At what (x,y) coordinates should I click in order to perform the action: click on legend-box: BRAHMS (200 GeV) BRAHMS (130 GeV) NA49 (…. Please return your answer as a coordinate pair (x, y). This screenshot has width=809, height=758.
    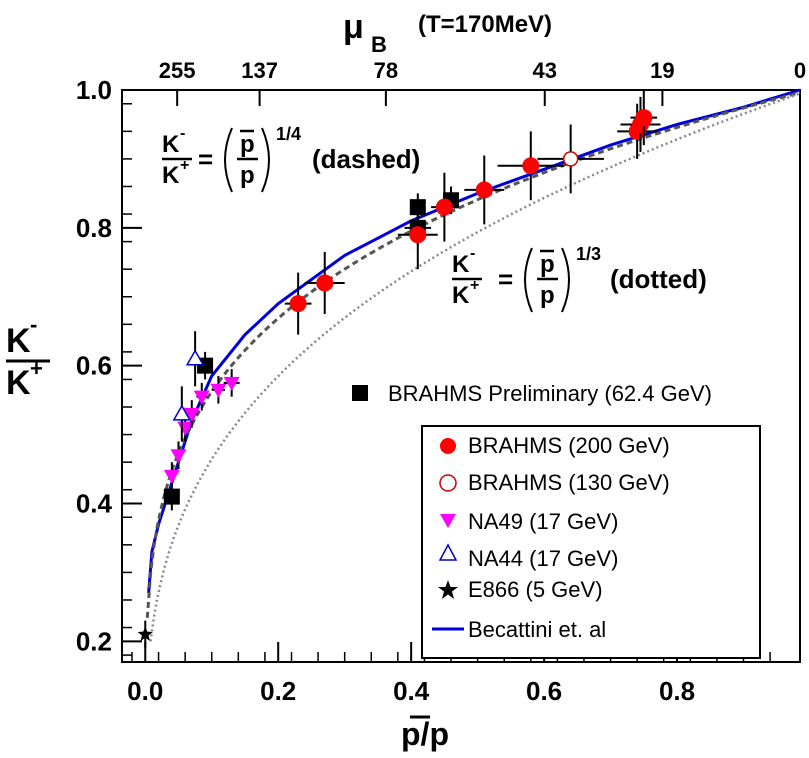
    Looking at the image, I should click on (591, 542).